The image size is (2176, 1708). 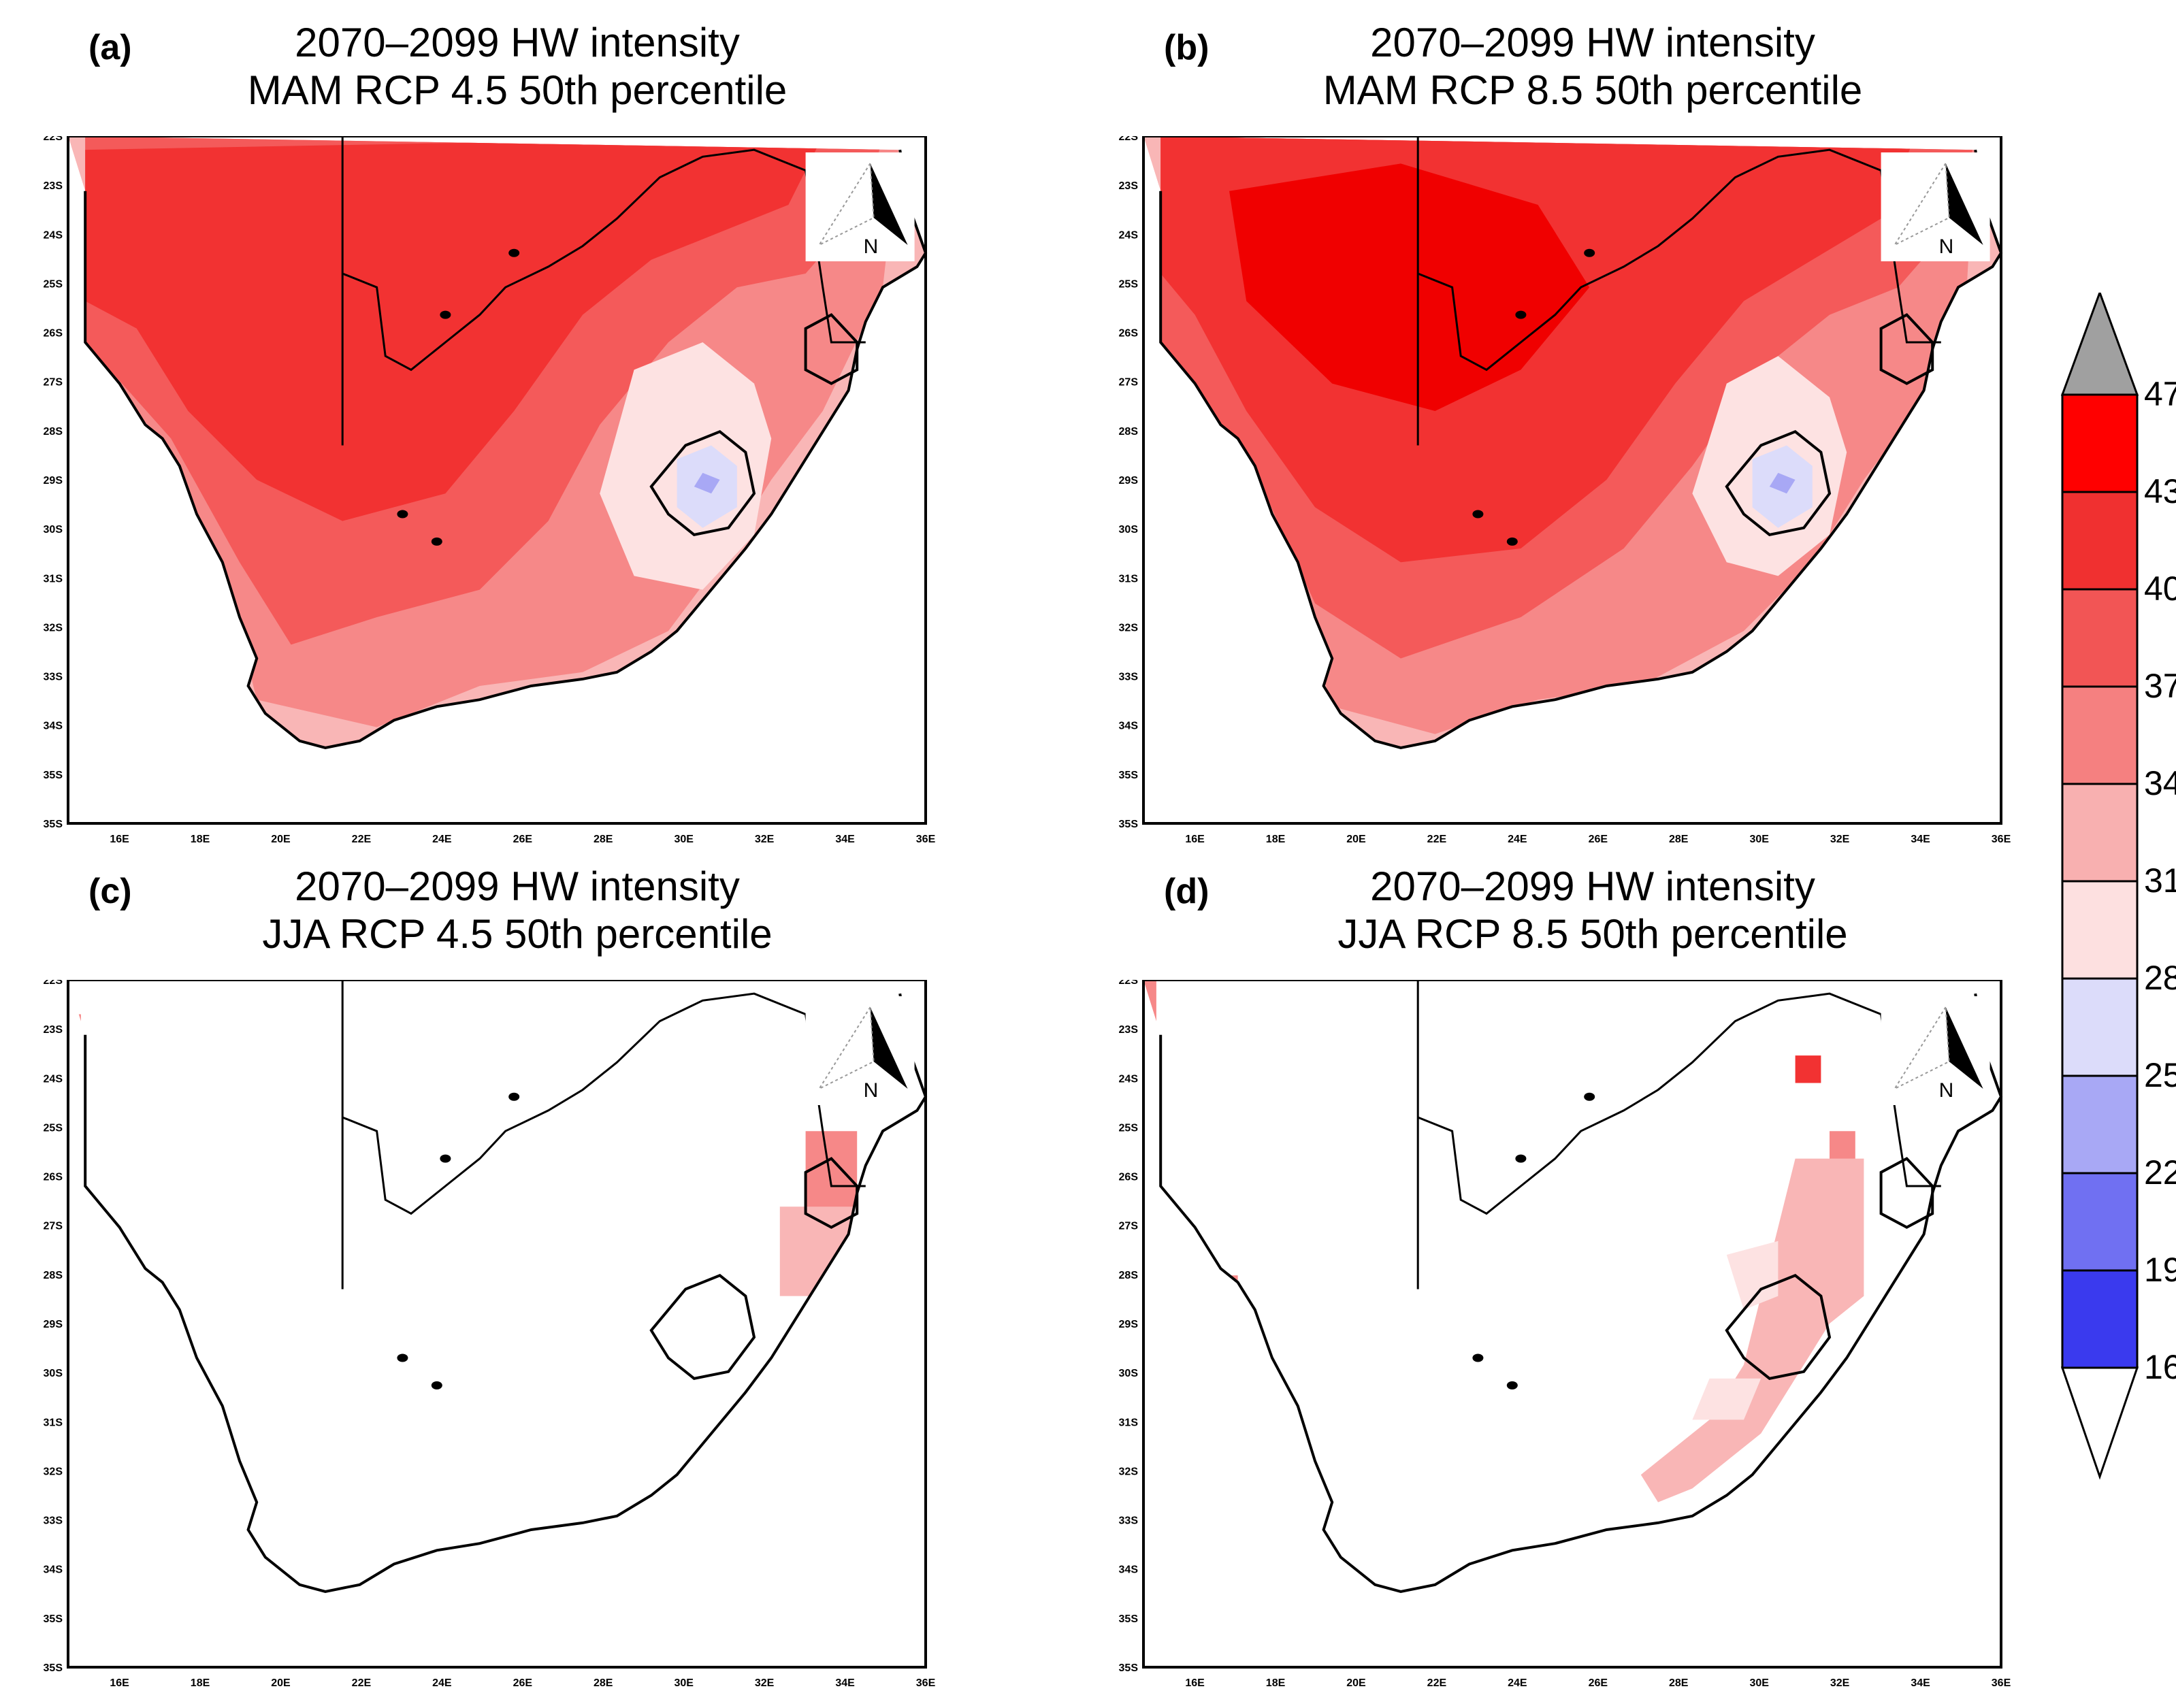 I want to click on lon-tick-label: 16E, so click(x=1195, y=839).